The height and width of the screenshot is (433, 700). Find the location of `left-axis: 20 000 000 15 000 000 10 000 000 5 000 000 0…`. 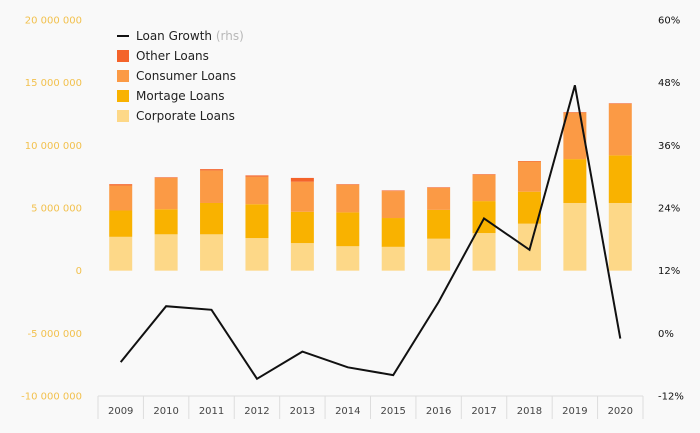

left-axis: 20 000 000 15 000 000 10 000 000 5 000 000 0… is located at coordinates (51, 209).